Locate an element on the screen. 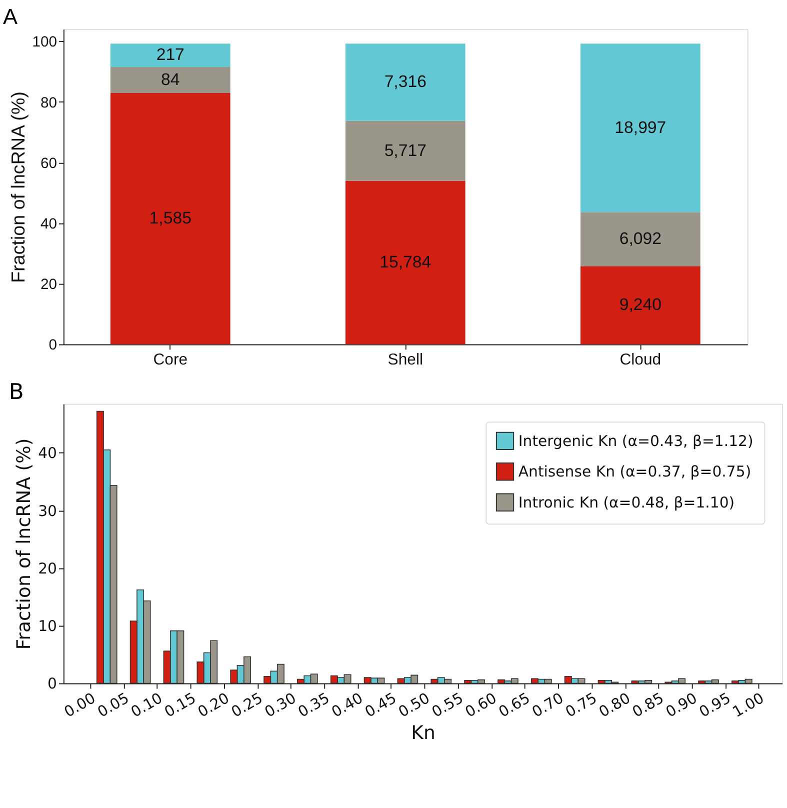 Image resolution: width=787 pixels, height=808 pixels. legend-label: Intronic Kn (α=0.48, β=1.10) is located at coordinates (626, 502).